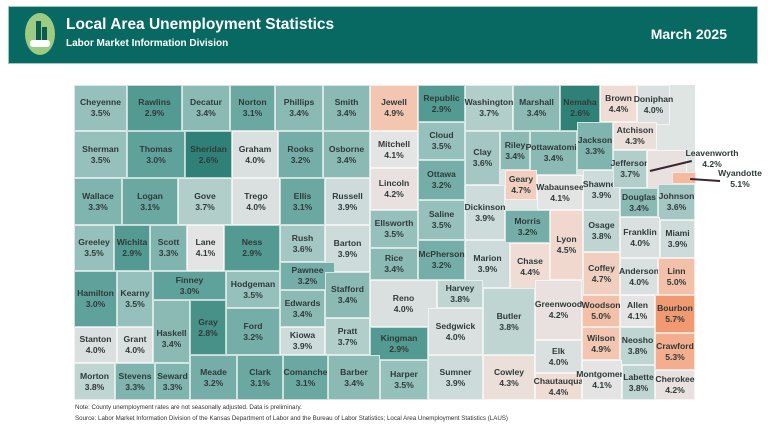 The image size is (768, 430). Describe the element at coordinates (521, 185) in the screenshot. I see `county-geary: Geary 4.7%` at that location.